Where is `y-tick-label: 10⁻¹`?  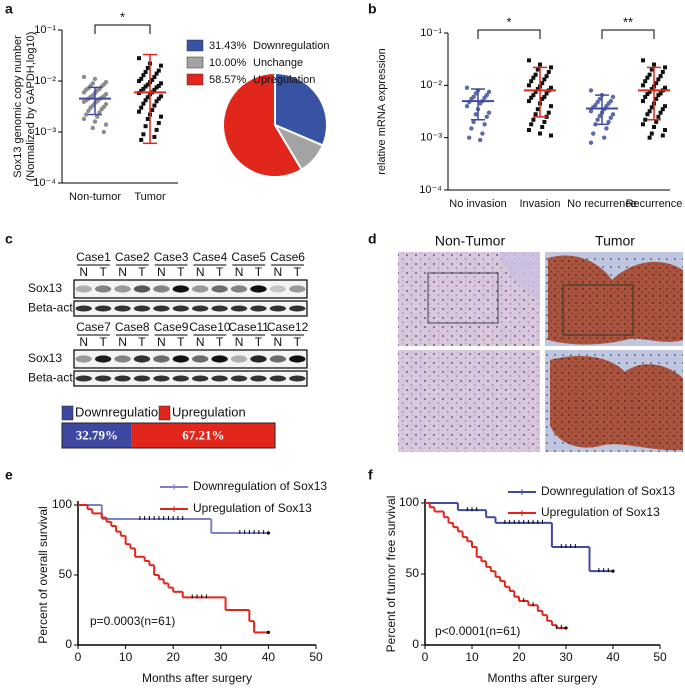 y-tick-label: 10⁻¹ is located at coordinates (431, 33).